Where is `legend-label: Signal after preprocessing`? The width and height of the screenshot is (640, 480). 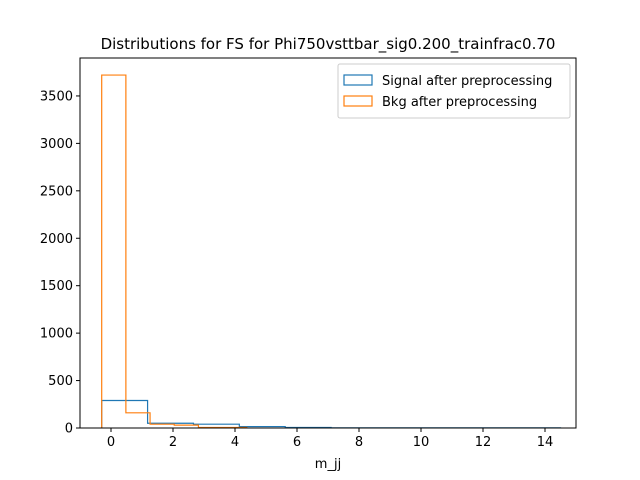 legend-label: Signal after preprocessing is located at coordinates (467, 81).